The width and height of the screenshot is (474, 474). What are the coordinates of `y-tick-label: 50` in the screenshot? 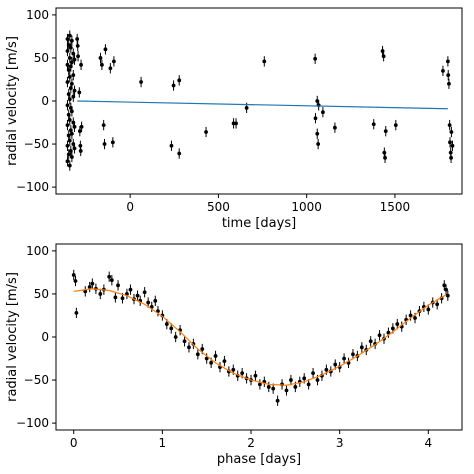 It's located at (41, 294).